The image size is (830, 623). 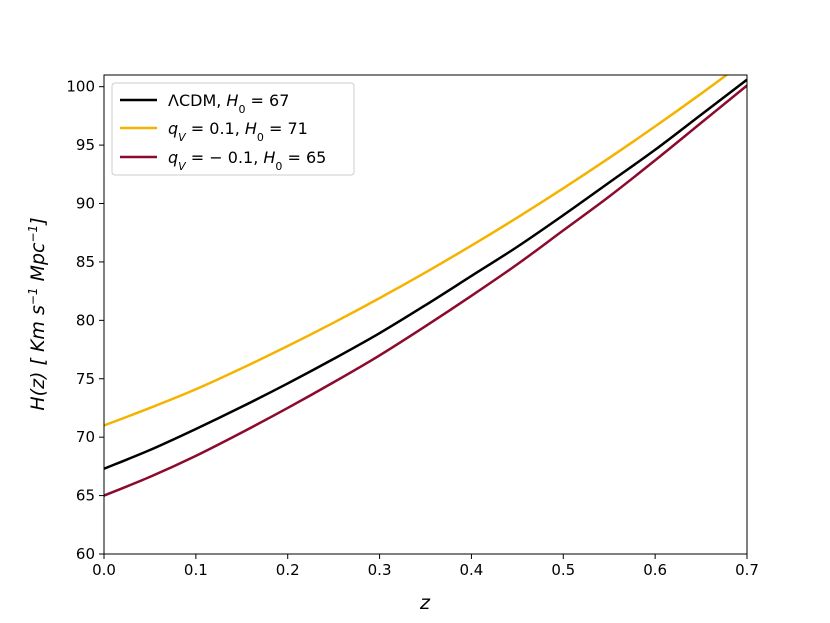 I want to click on x-tick-label: 0.7, so click(x=747, y=570).